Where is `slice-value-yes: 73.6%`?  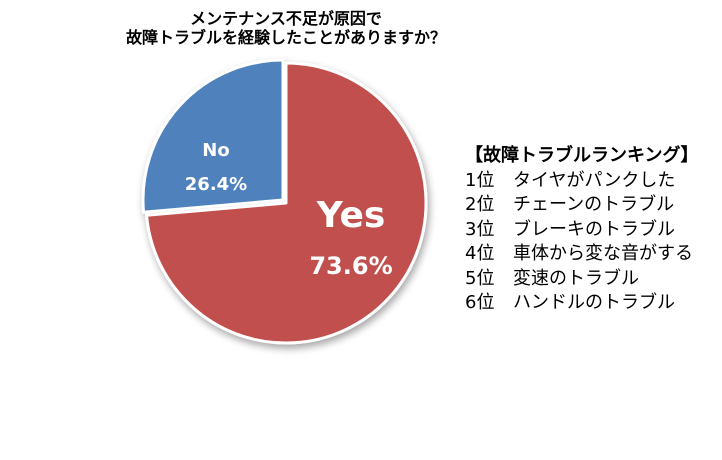
slice-value-yes: 73.6% is located at coordinates (350, 266).